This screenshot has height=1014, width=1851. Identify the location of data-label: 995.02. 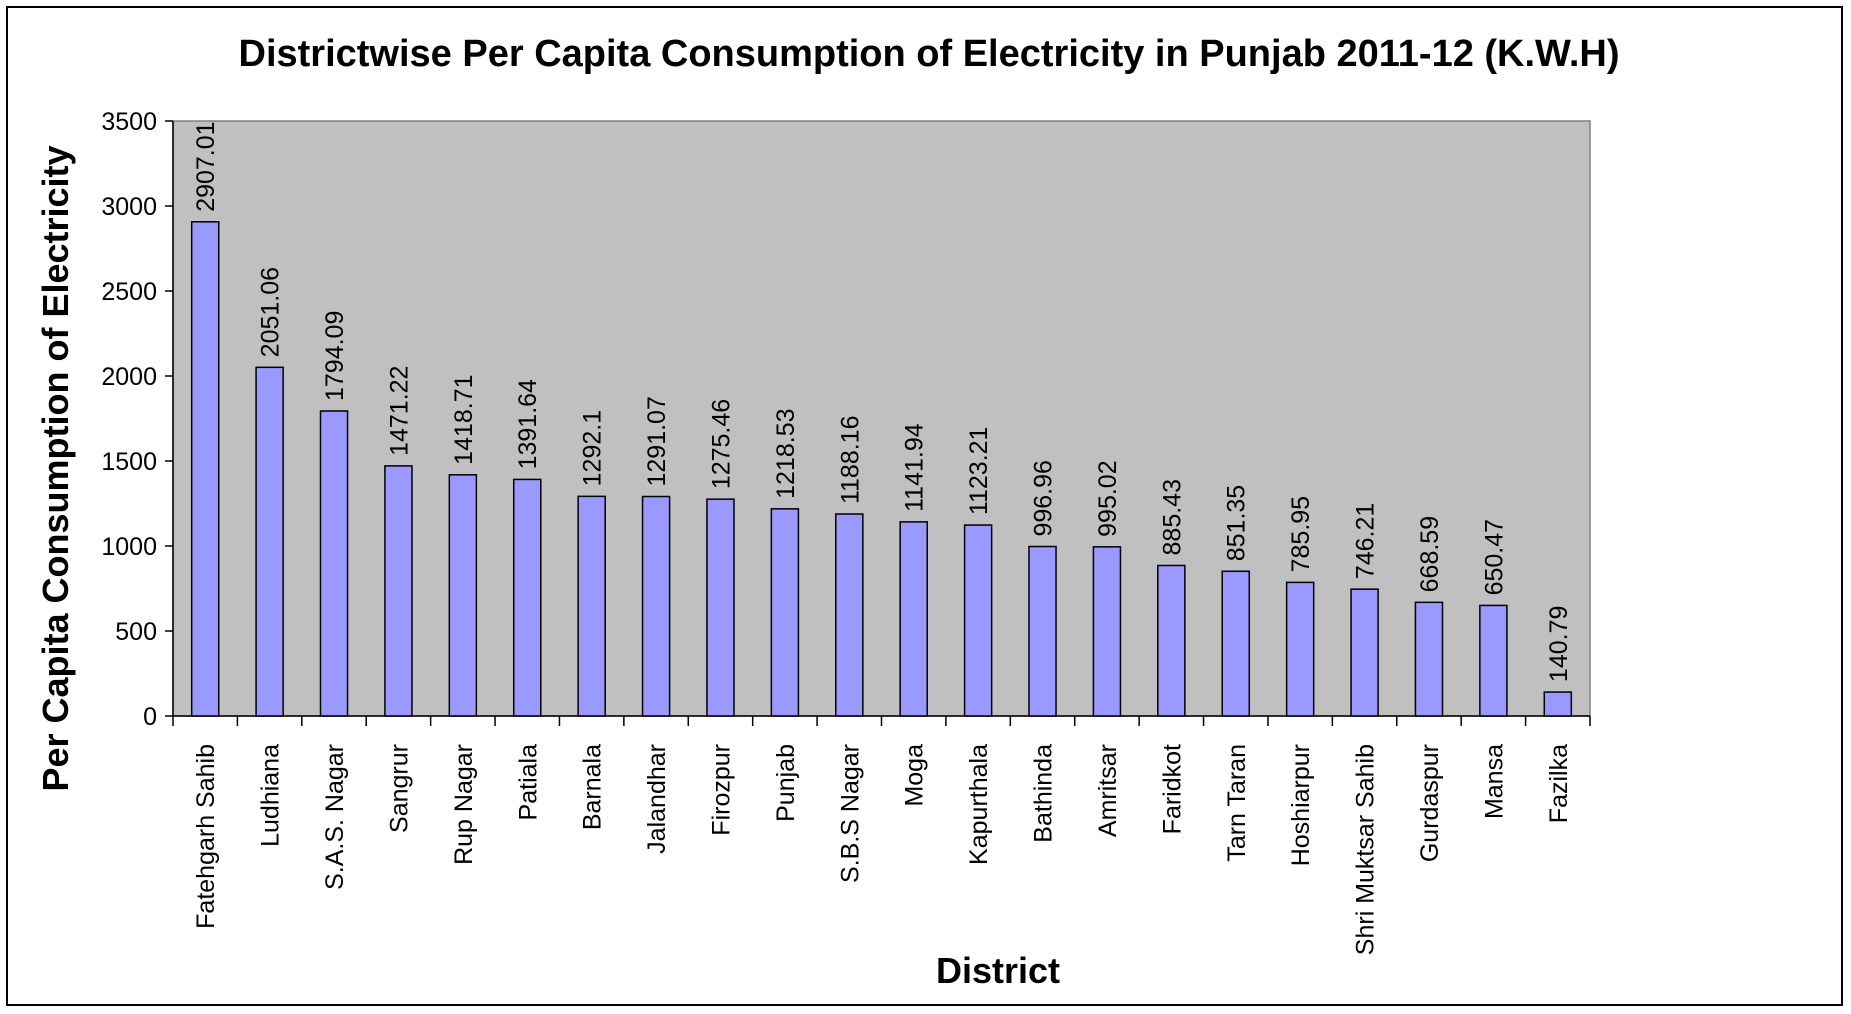
(1108, 498).